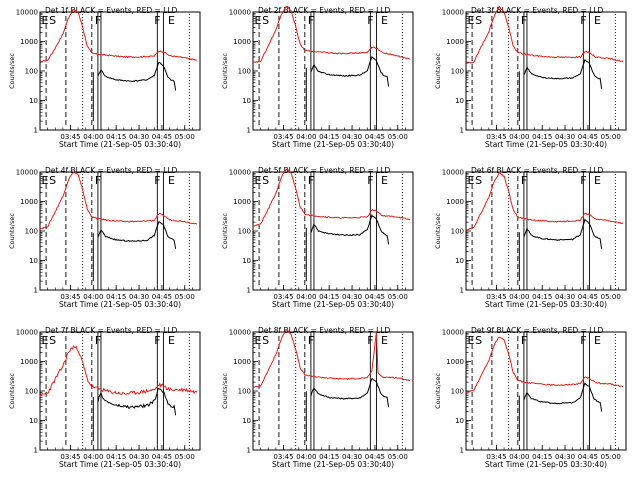  Describe the element at coordinates (324, 10) in the screenshot. I see `panel-title: Det 2f BLACK = Events, RED = LLD` at that location.